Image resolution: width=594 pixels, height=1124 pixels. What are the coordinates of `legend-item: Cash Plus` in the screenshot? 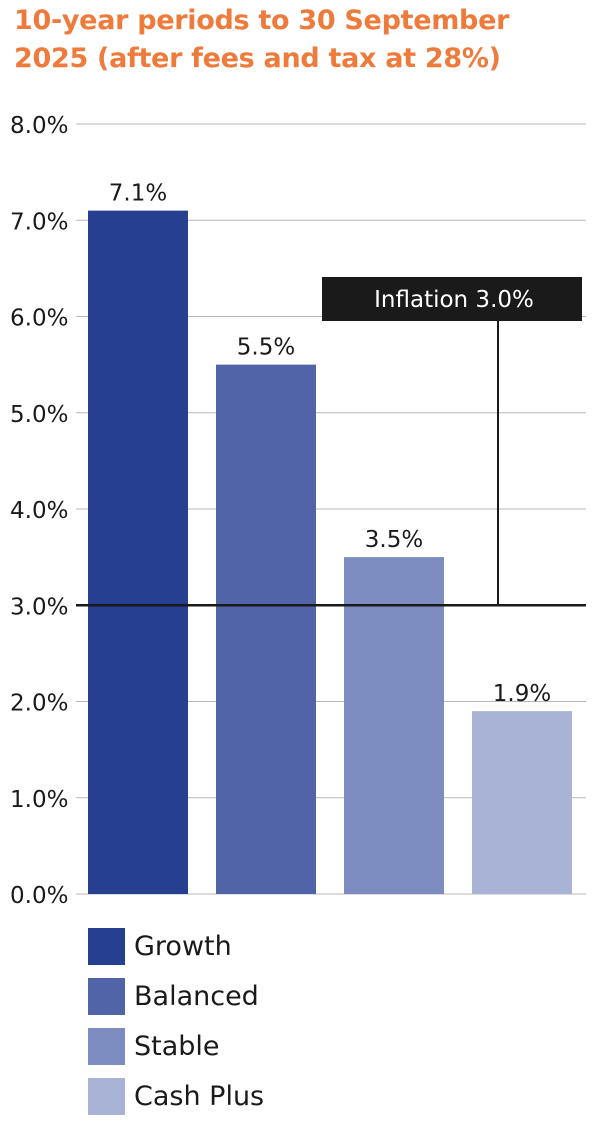 It's located at (288, 1097).